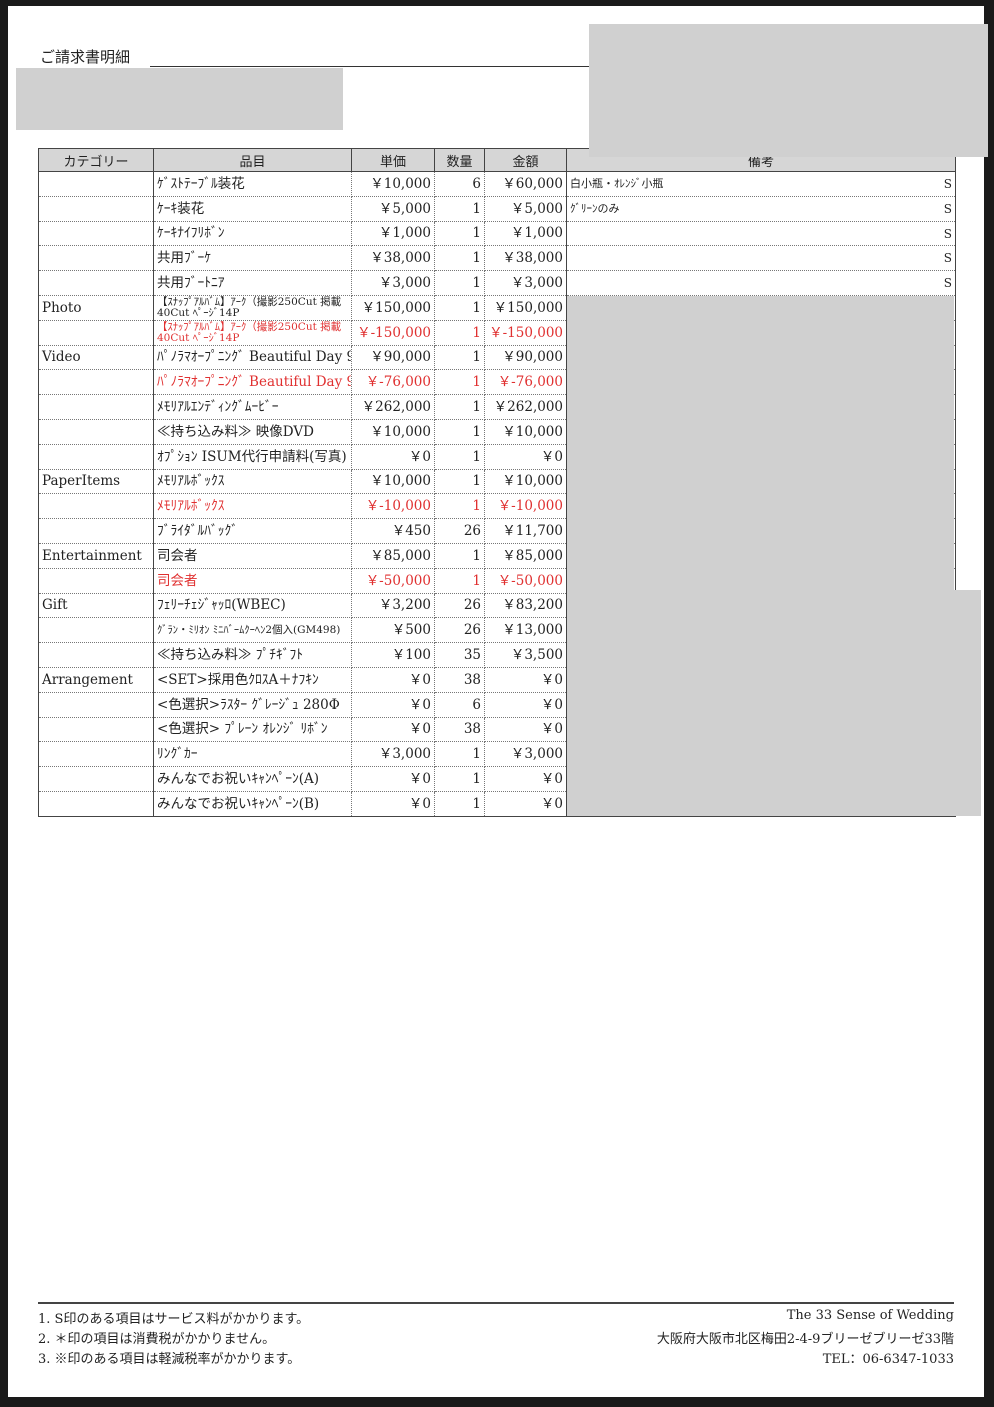  I want to click on amount-cell-text: ￥90,000, so click(532, 357).